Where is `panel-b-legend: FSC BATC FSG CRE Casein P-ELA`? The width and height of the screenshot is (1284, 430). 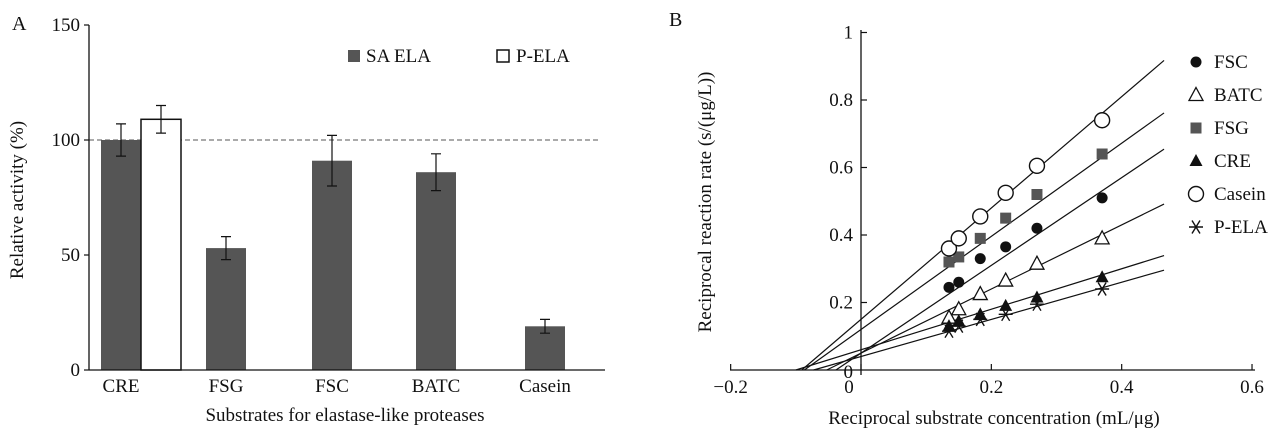 panel-b-legend: FSC BATC FSG CRE Casein P-ELA is located at coordinates (1227, 145).